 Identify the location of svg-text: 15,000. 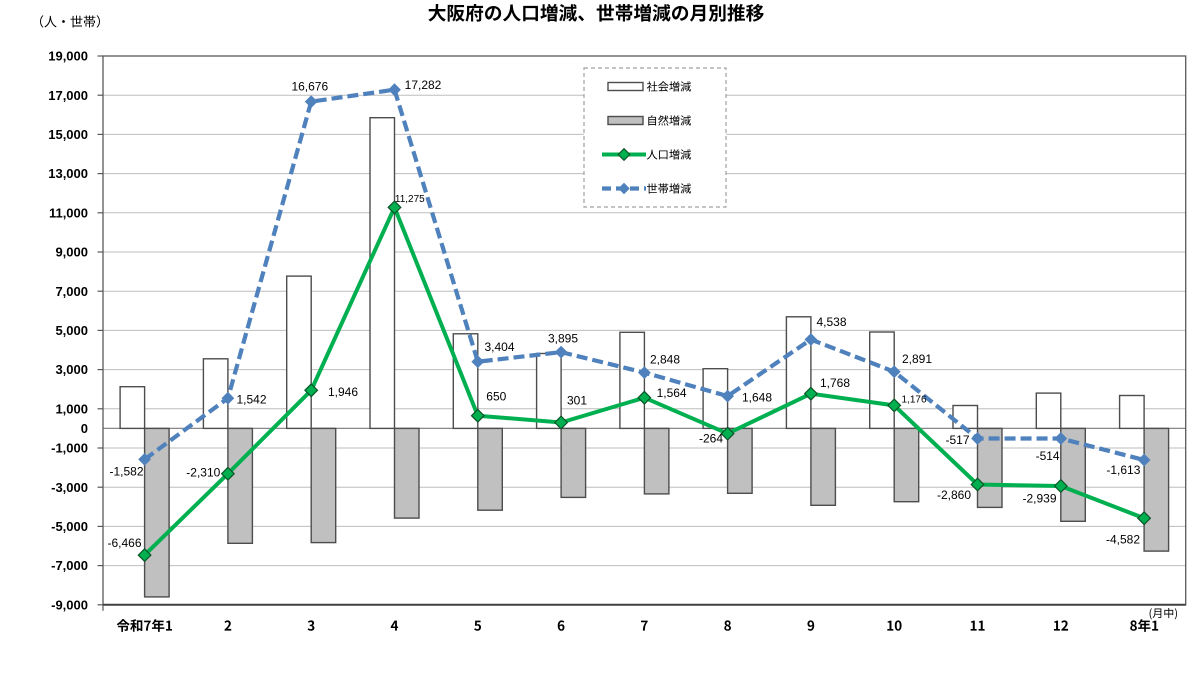
(68, 134).